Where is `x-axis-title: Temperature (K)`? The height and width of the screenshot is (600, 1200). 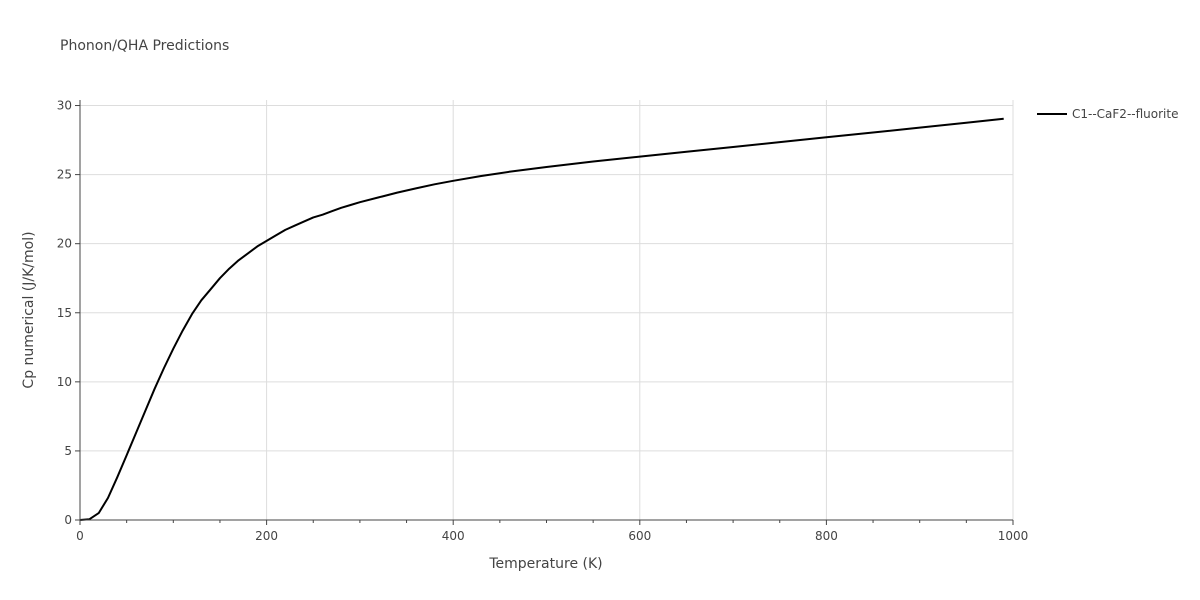
x-axis-title: Temperature (K) is located at coordinates (545, 564).